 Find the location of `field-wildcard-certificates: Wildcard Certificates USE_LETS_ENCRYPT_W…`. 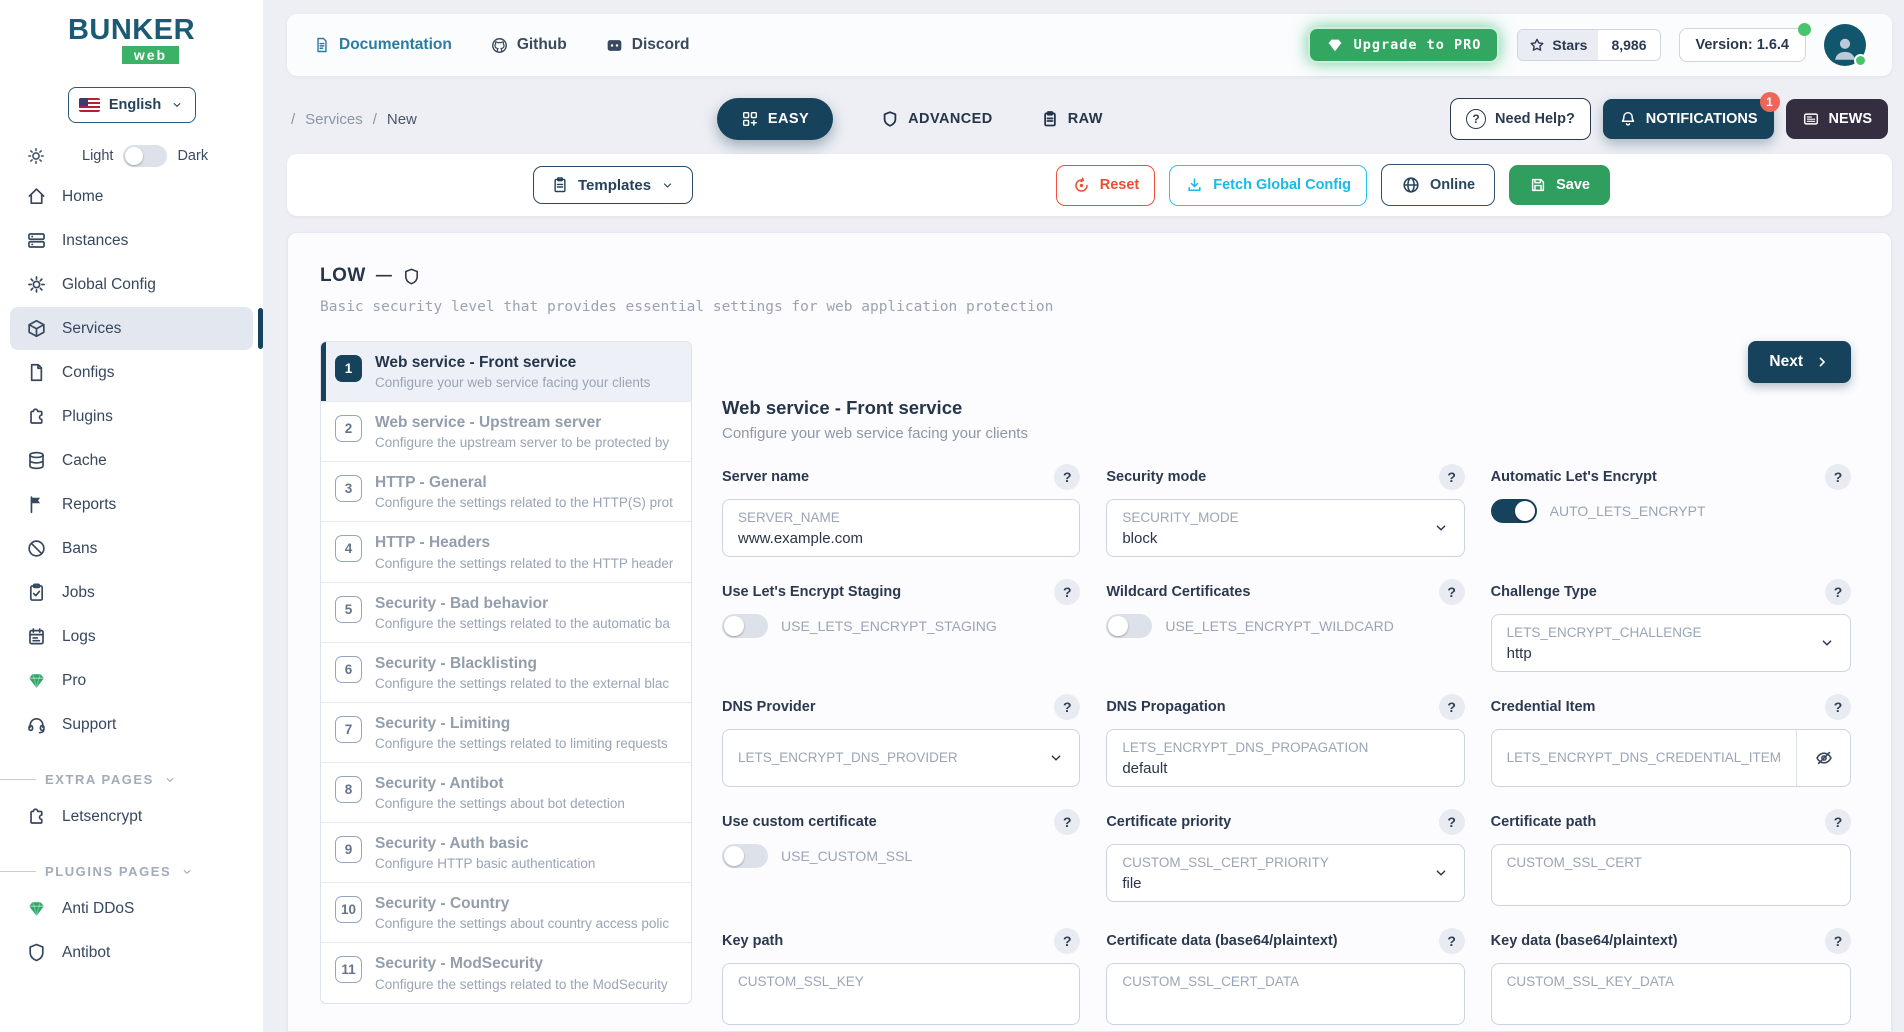

field-wildcard-certificates: Wildcard Certificates USE_LETS_ENCRYPT_W… is located at coordinates (1285, 625).